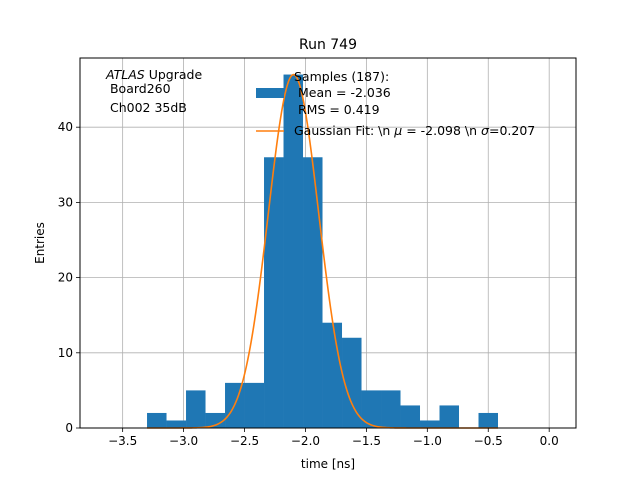 Image resolution: width=640 pixels, height=480 pixels. I want to click on annotation-upgrade: Upgrade, so click(174, 74).